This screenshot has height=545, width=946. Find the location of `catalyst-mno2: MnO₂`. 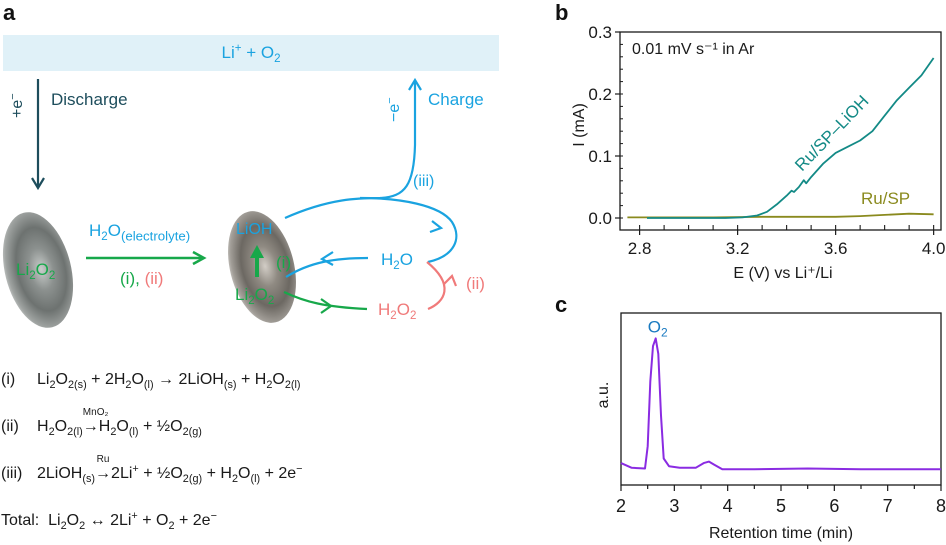

catalyst-mno2: MnO₂ is located at coordinates (95, 412).